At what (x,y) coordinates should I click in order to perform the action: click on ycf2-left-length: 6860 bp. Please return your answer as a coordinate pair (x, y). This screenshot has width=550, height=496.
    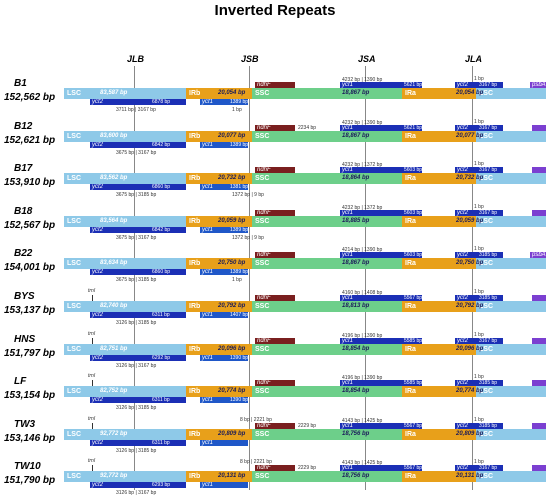
    Looking at the image, I should click on (161, 187).